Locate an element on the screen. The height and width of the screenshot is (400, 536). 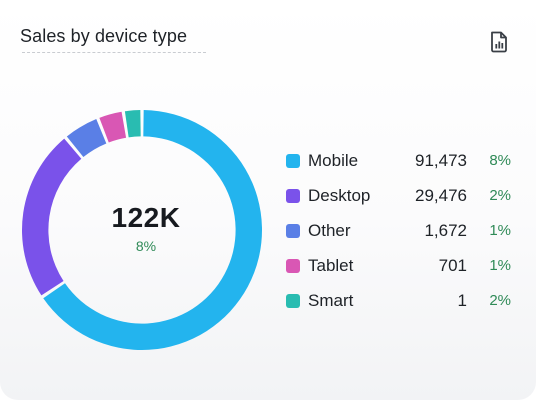
total-sales-value: 122K is located at coordinates (146, 217).